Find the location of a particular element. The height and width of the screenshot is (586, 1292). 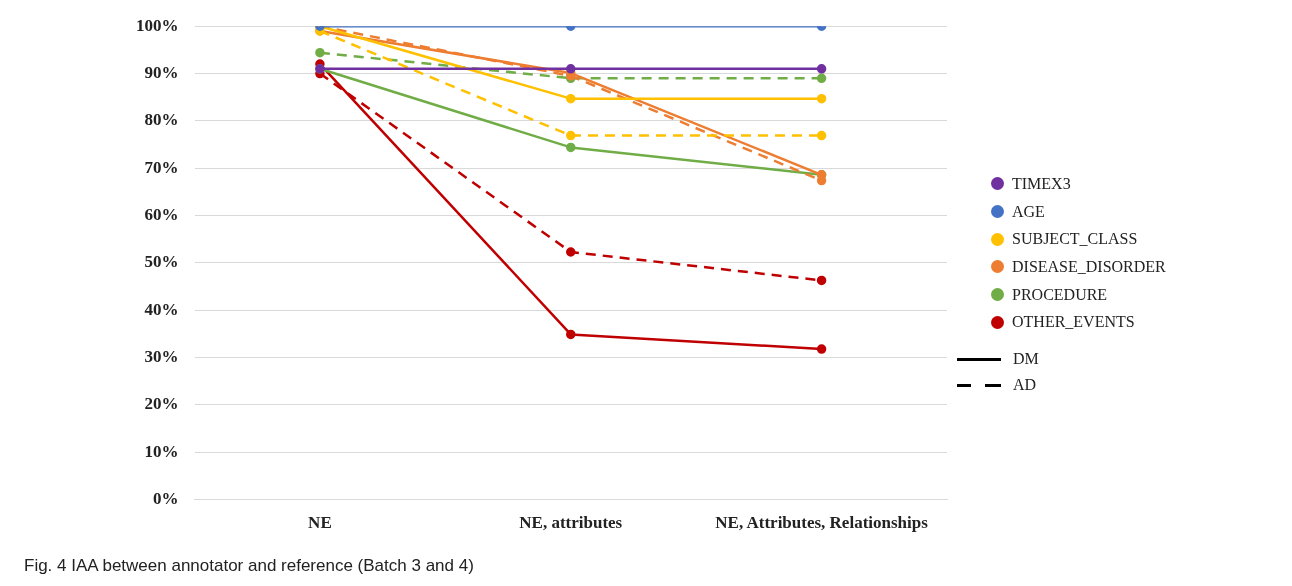

legend-label: PROCEDURE is located at coordinates (1060, 294).